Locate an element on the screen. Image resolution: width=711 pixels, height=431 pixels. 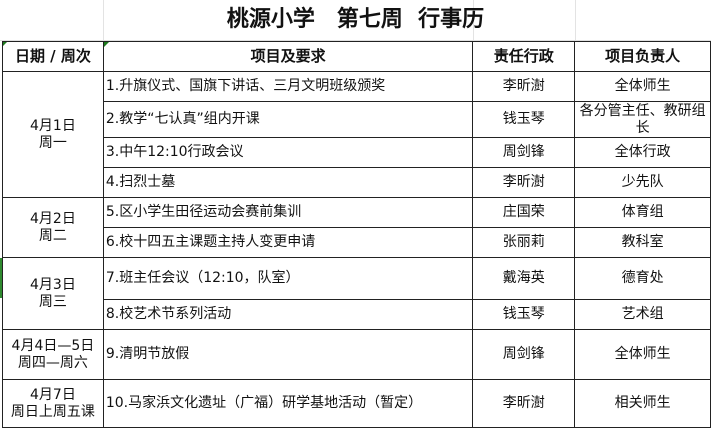
task-cell: 9.清明节放假 is located at coordinates (288, 354).